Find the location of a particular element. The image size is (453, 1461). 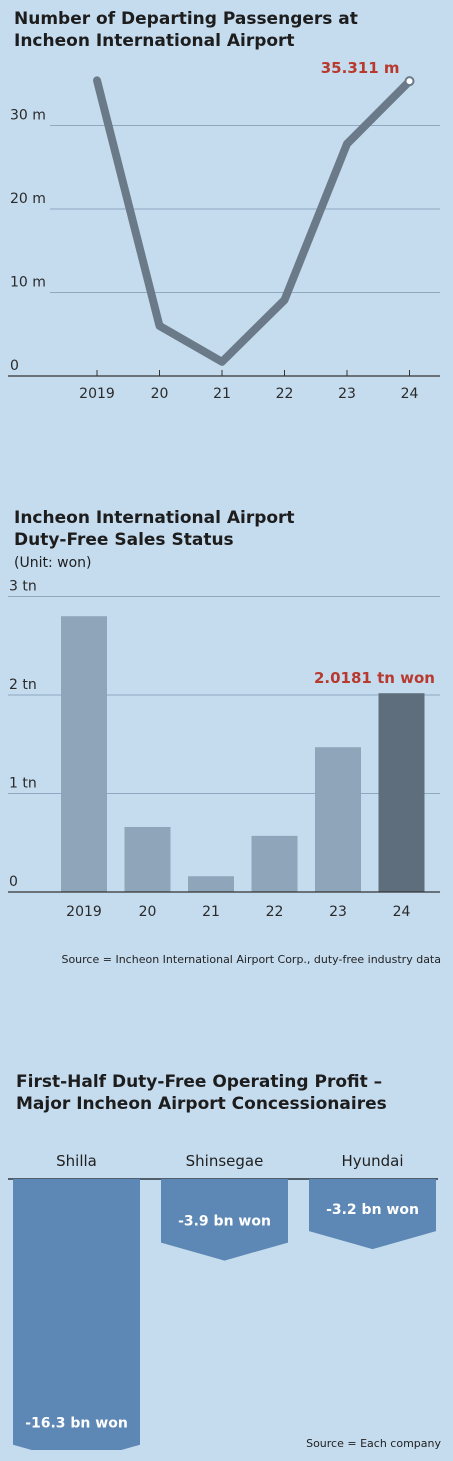

line-chart-title-line-2: Incheon International Airport is located at coordinates (154, 41).